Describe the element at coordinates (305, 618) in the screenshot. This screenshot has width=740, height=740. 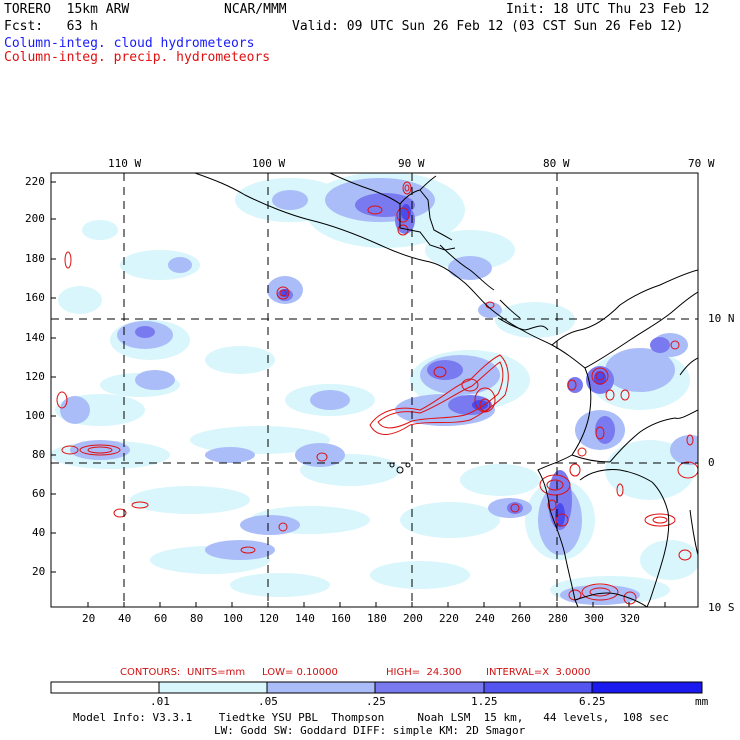
I see `x-tick: 140` at that location.